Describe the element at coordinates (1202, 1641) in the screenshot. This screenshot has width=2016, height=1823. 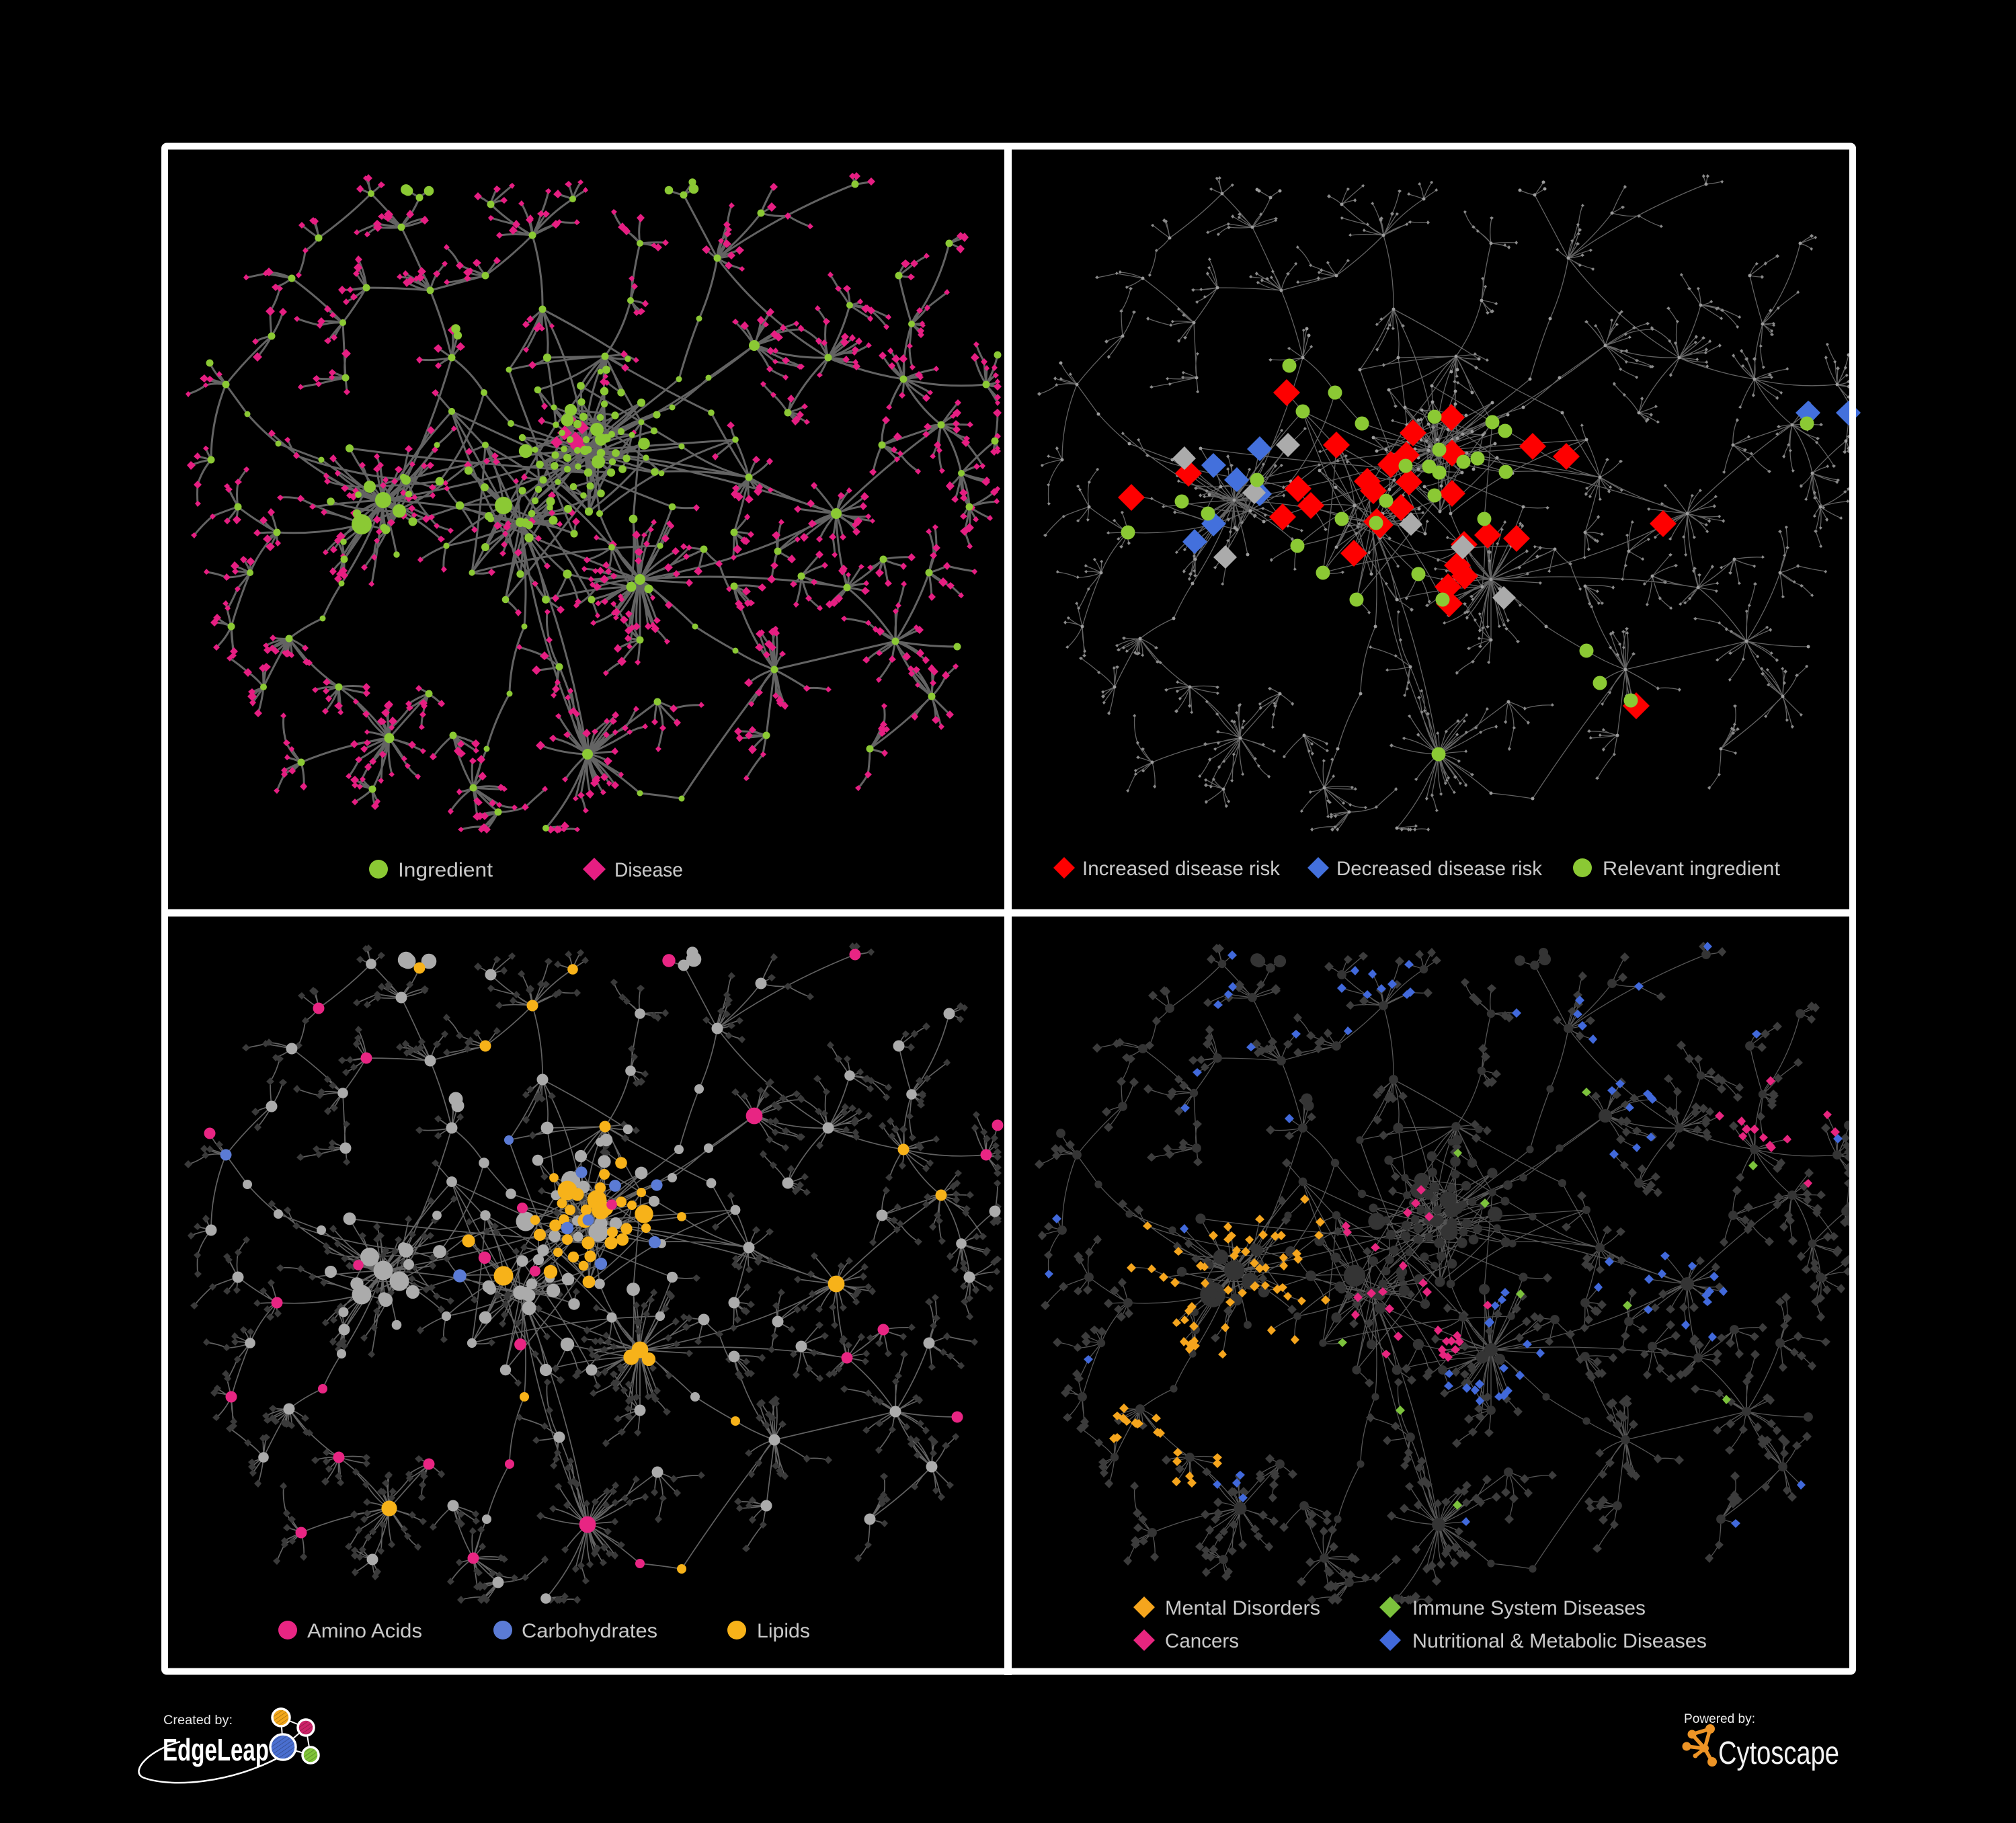
I see `svg-text: Cancers` at that location.